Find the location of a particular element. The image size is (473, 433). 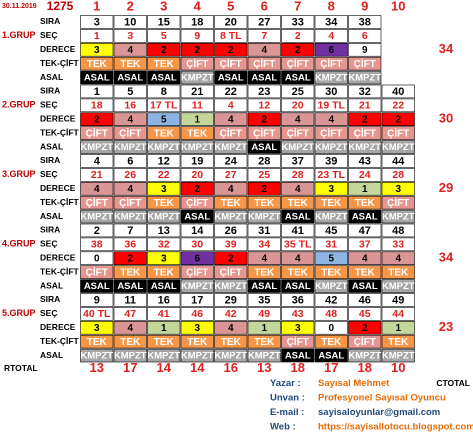

footer-value: Profesyonel Sayısal Oyuncu is located at coordinates (382, 398).